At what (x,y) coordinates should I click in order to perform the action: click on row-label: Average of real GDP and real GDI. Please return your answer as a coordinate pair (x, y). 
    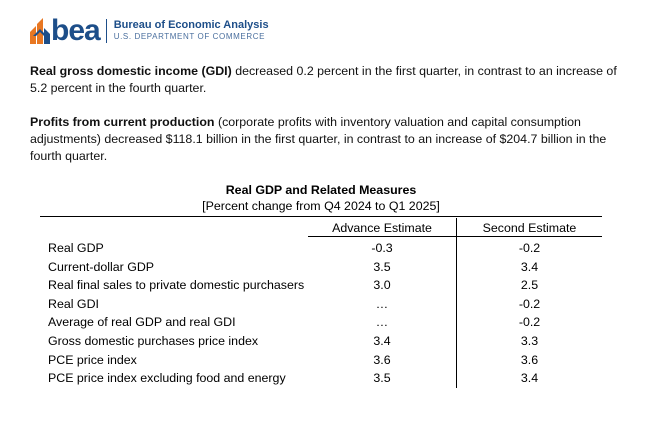
    Looking at the image, I should click on (142, 322).